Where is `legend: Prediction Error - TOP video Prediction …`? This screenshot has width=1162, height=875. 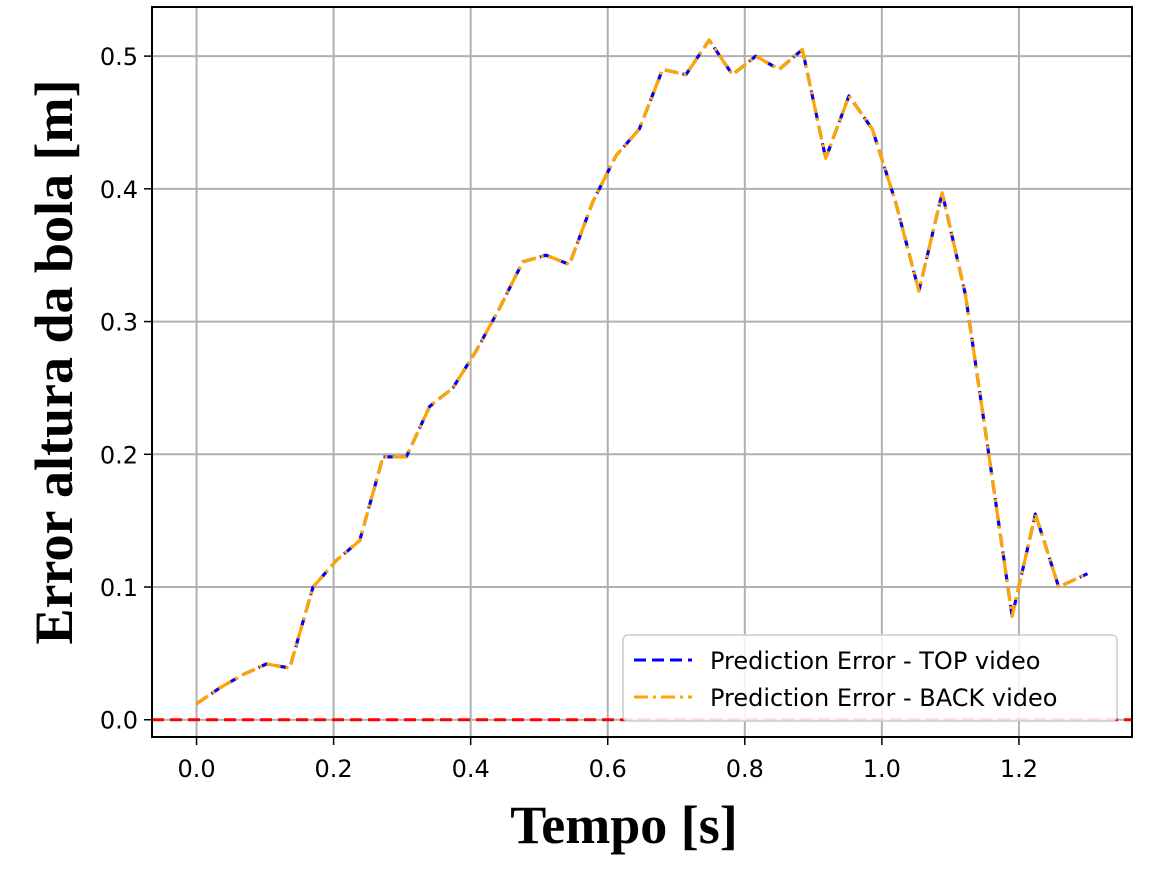 legend: Prediction Error - TOP video Prediction … is located at coordinates (870, 678).